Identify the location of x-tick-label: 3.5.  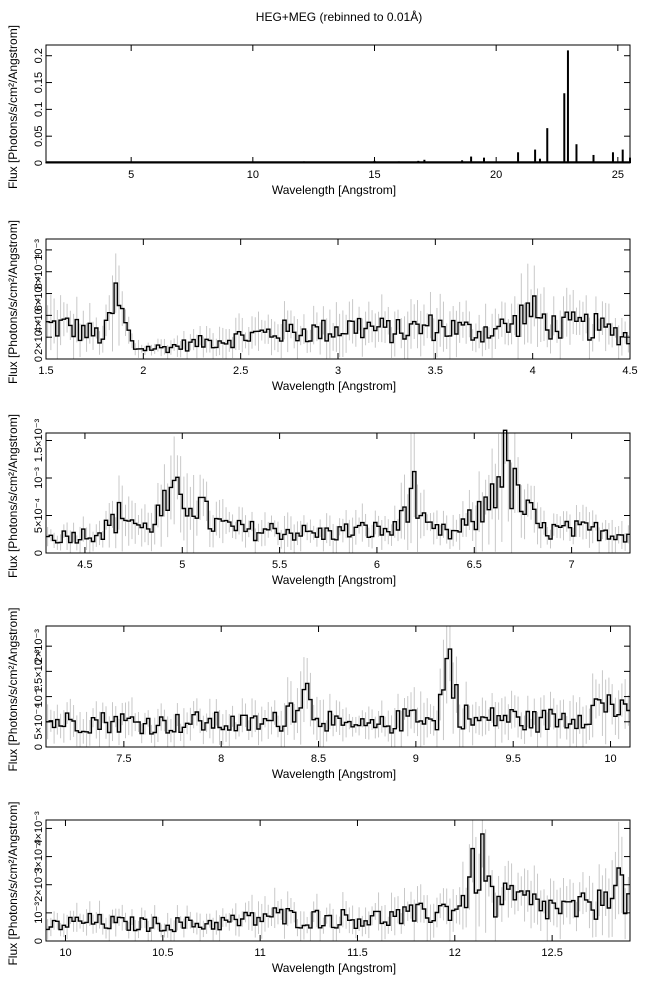
(435, 371).